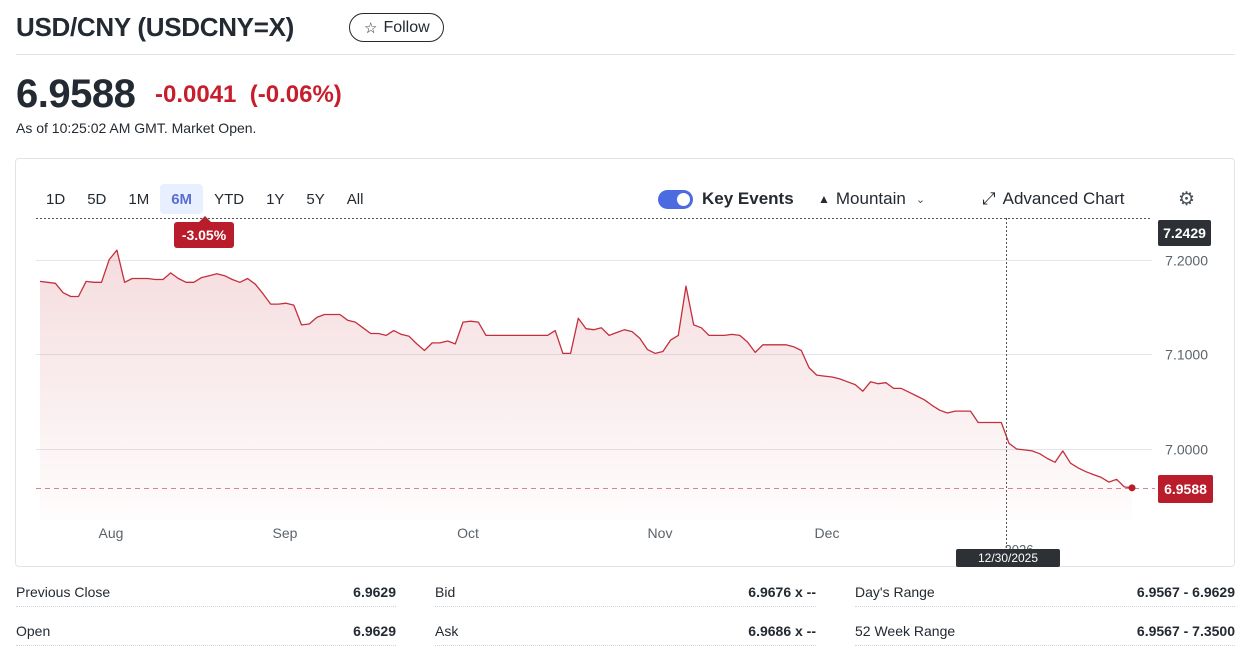  What do you see at coordinates (275, 199) in the screenshot?
I see `range-1y: 1Y` at bounding box center [275, 199].